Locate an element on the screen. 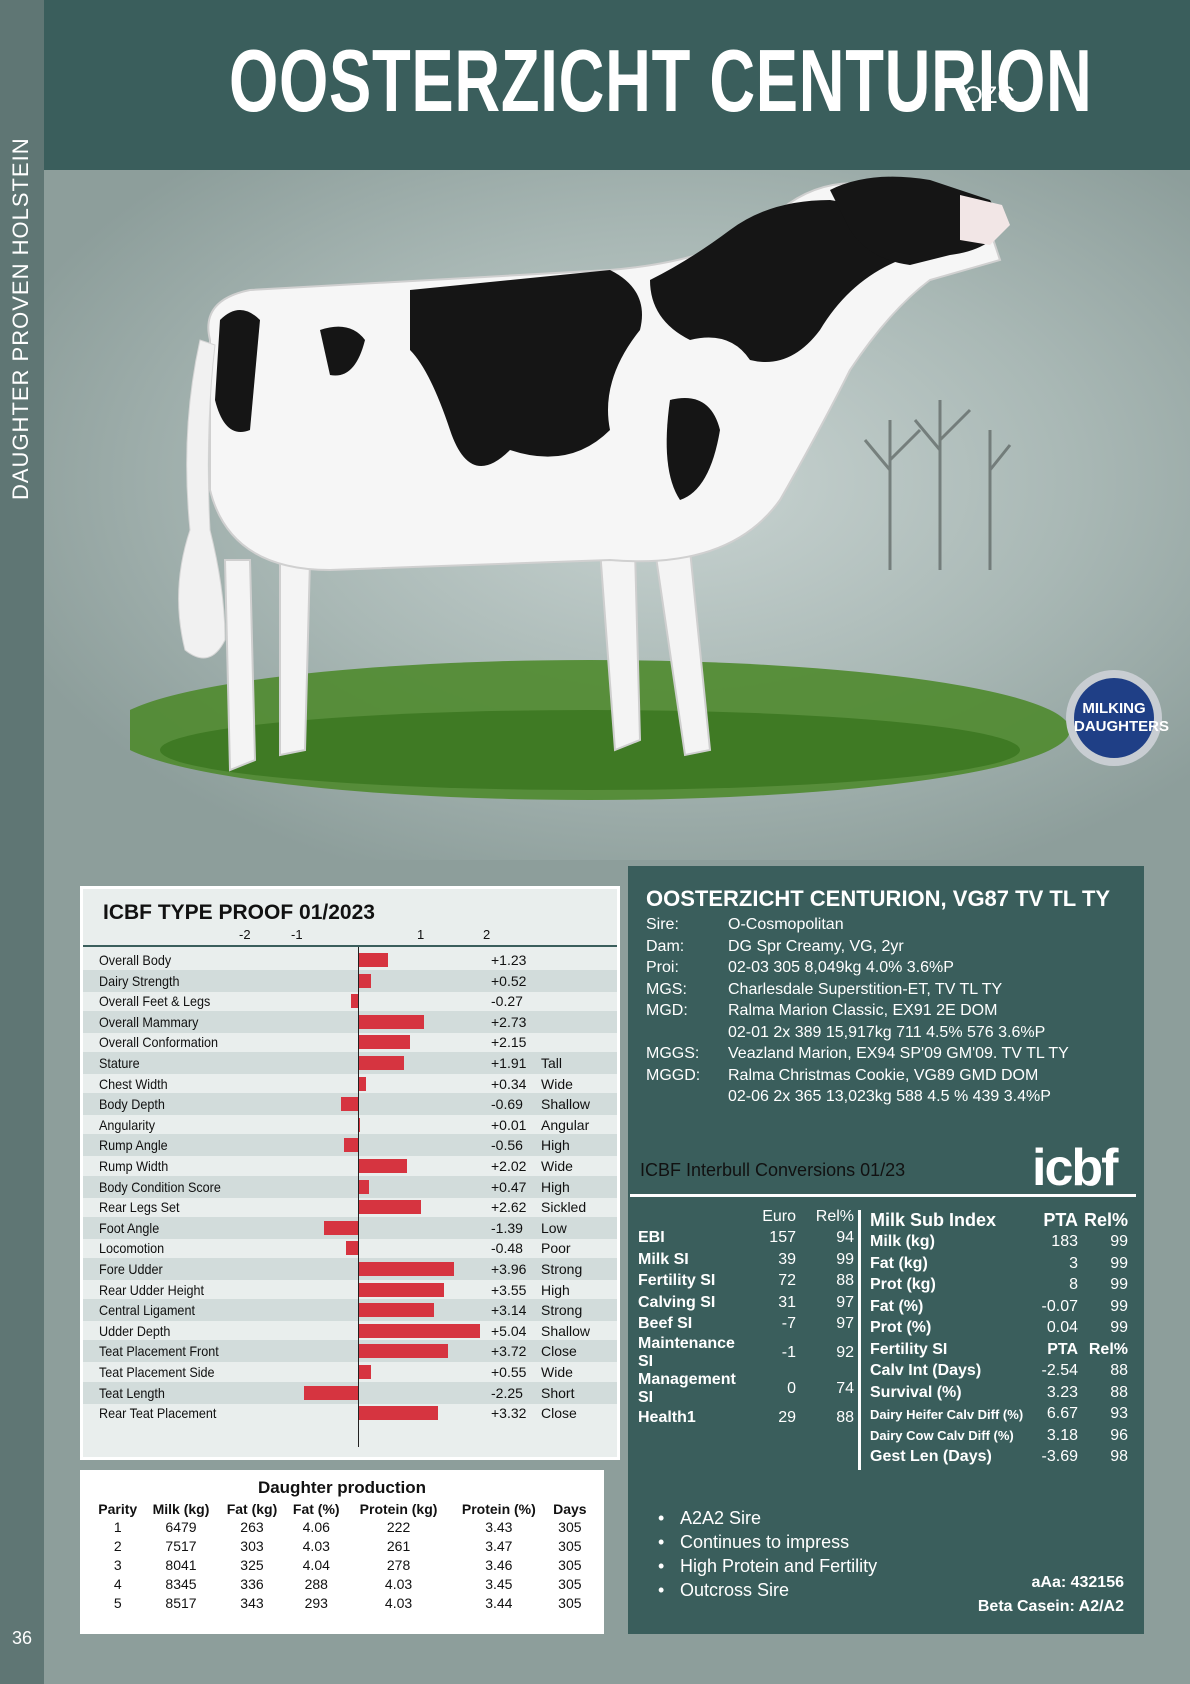  highlight-item: High Protein and Fertility is located at coordinates (764, 1568).